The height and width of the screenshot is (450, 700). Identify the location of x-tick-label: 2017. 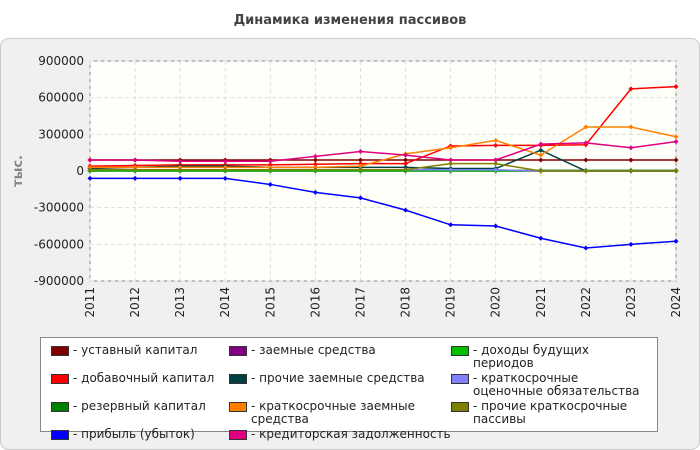
(360, 302).